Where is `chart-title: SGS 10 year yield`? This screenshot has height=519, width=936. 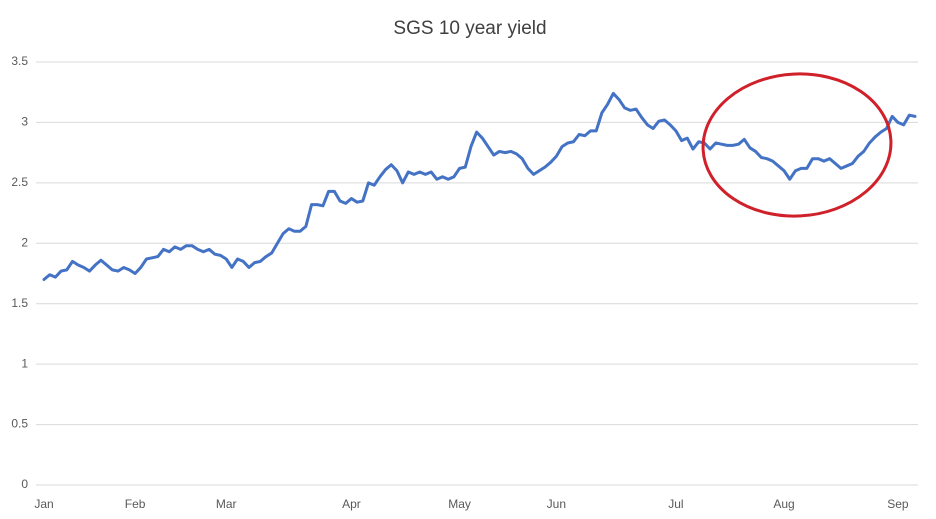
chart-title: SGS 10 year yield is located at coordinates (469, 28).